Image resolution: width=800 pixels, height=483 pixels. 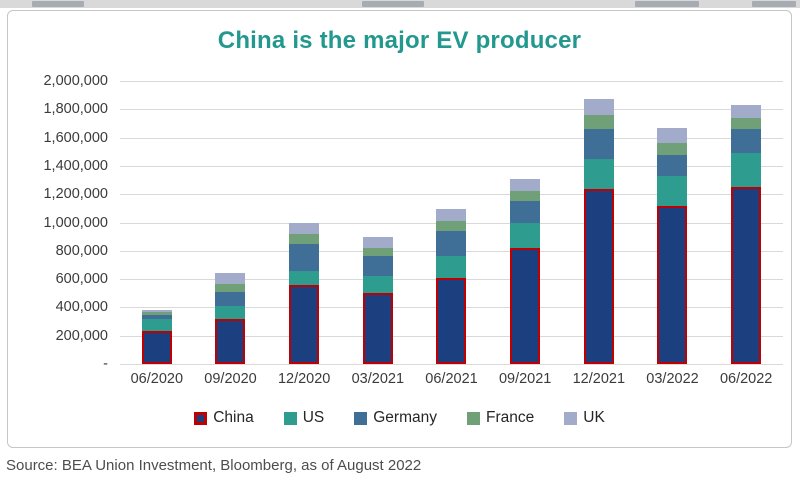 I want to click on bar-group-06/2021, so click(x=452, y=222).